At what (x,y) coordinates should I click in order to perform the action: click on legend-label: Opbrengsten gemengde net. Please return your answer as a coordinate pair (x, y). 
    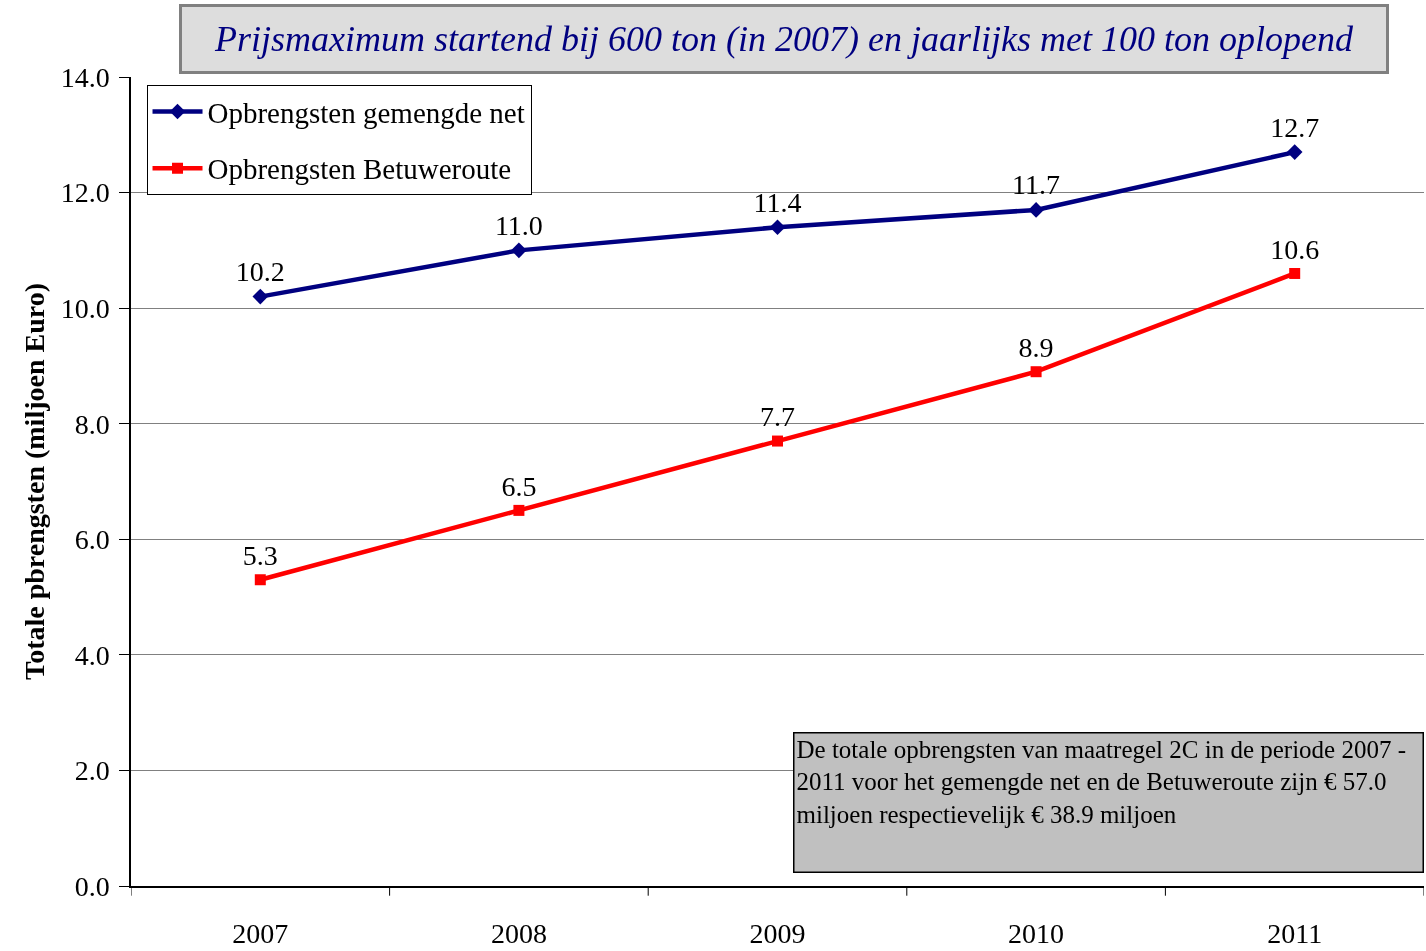
    Looking at the image, I should click on (366, 112).